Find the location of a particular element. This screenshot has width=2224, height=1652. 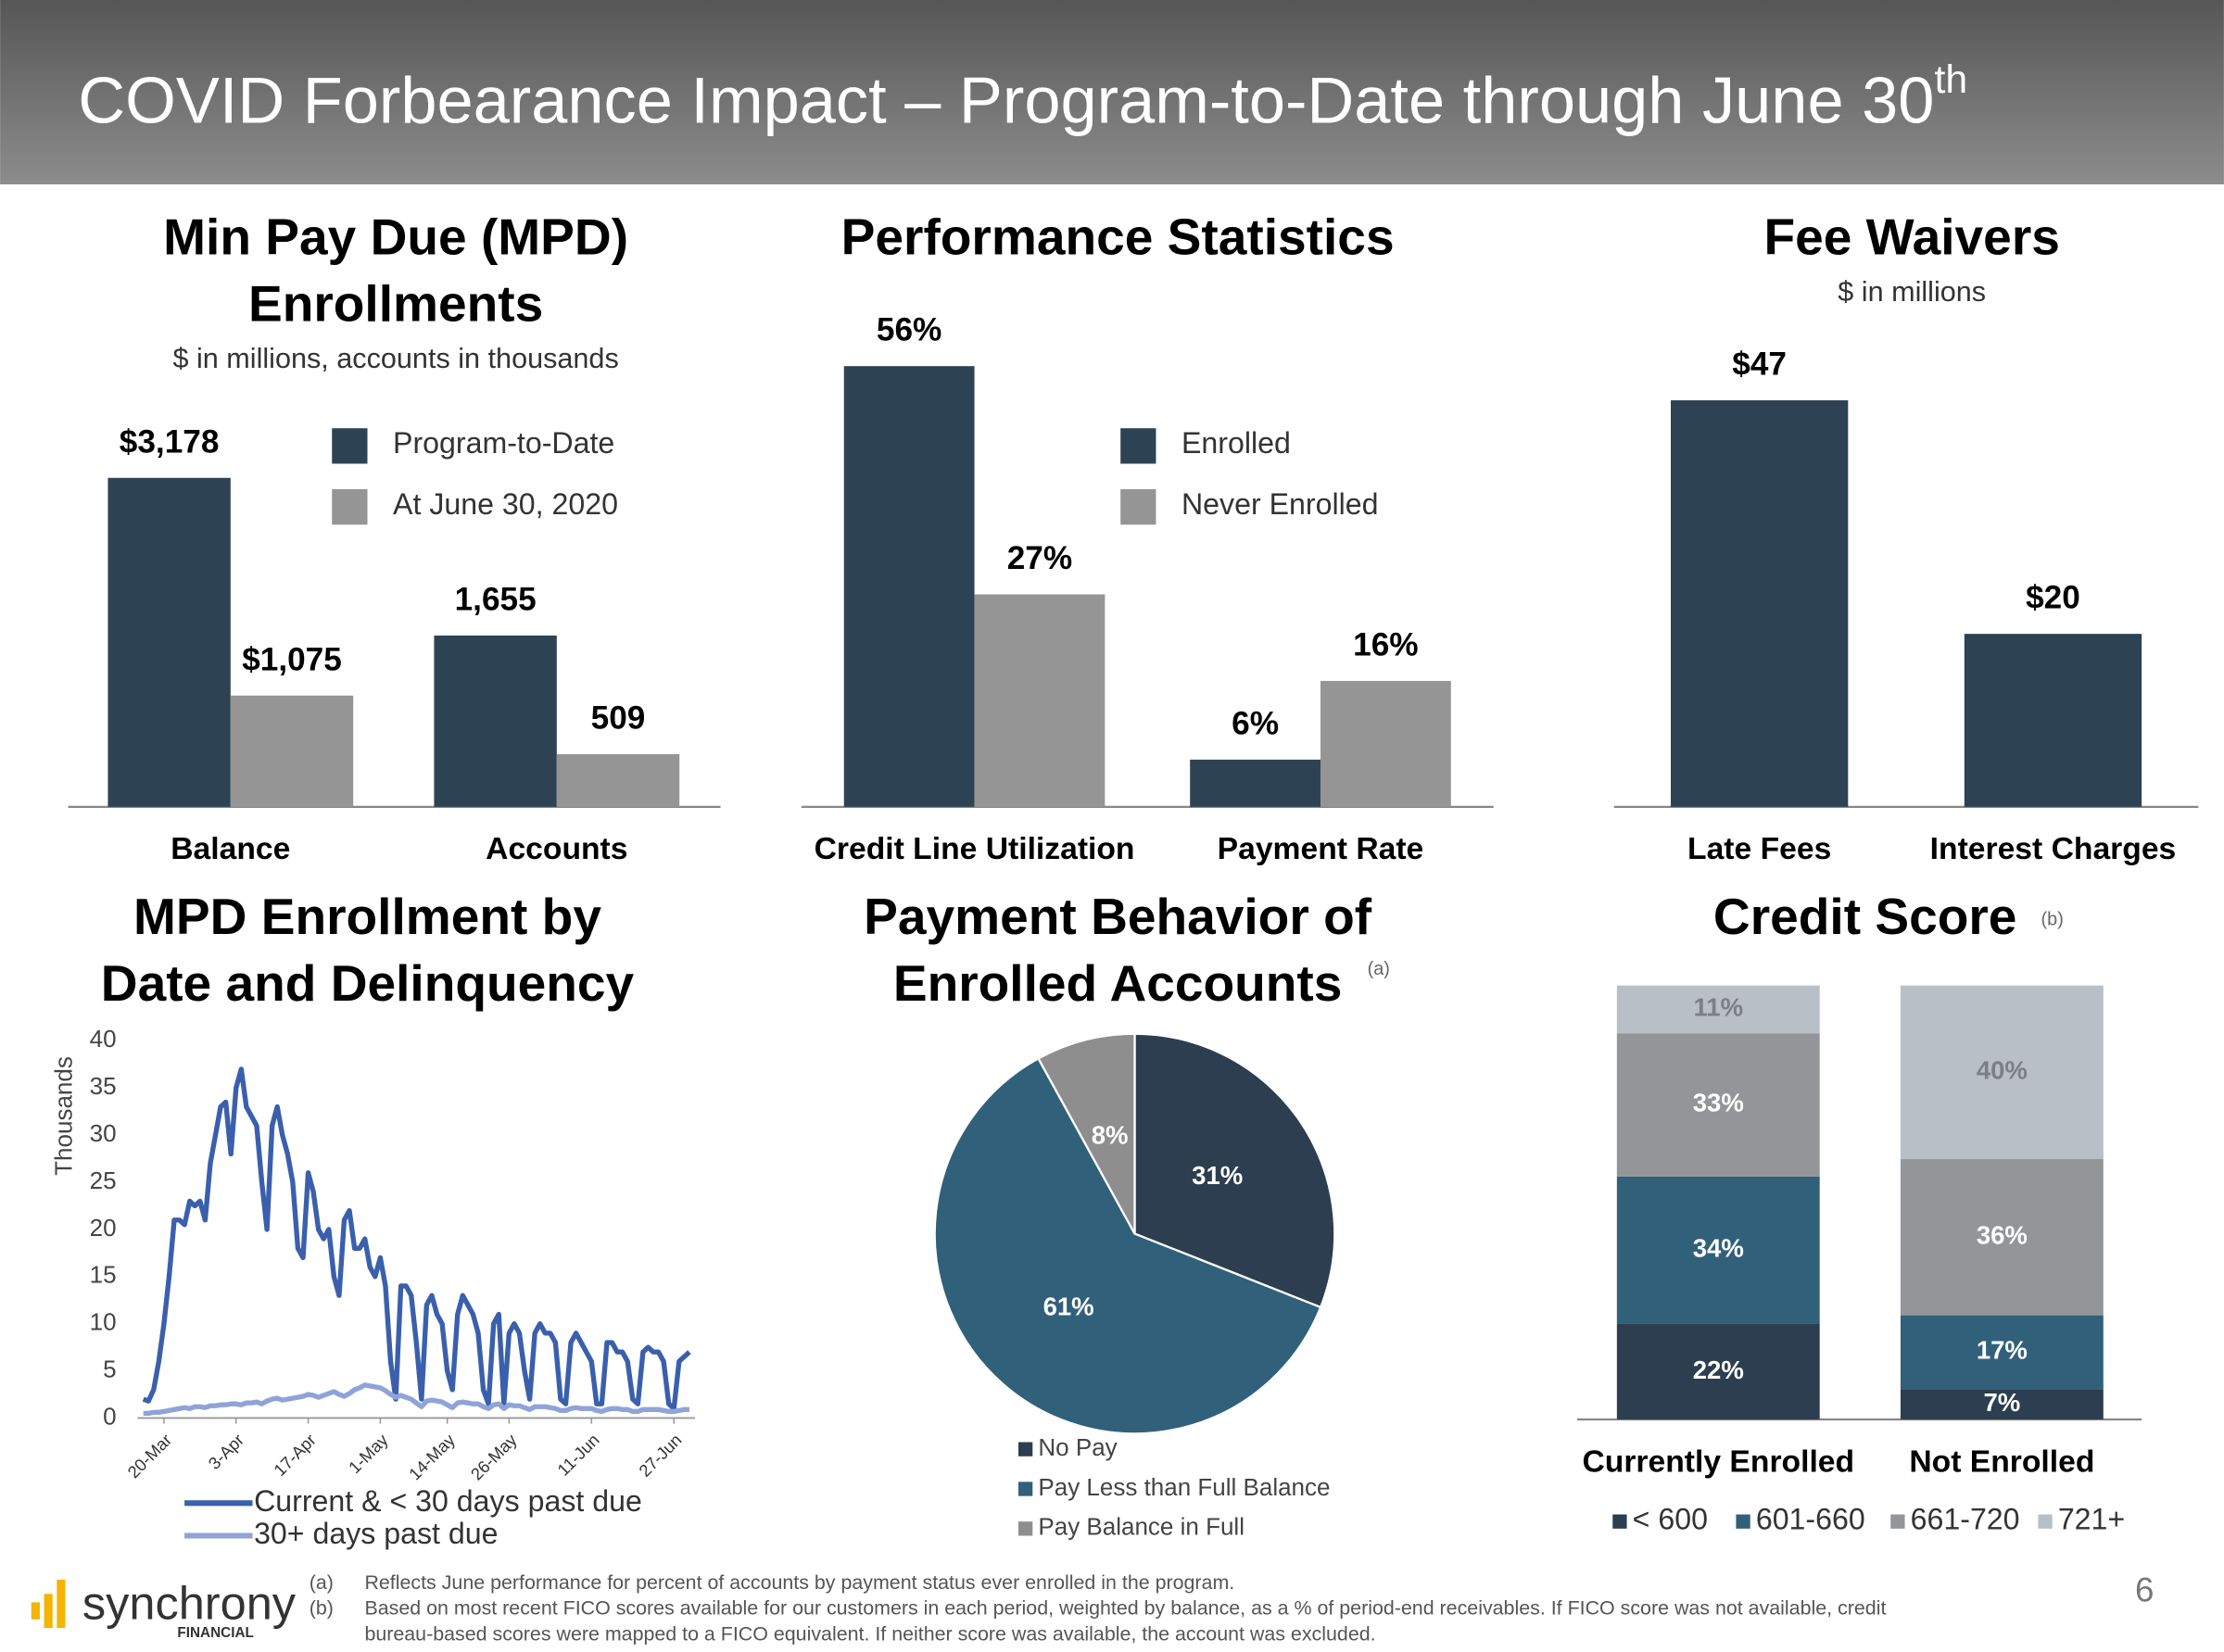

data-label: 34% is located at coordinates (1718, 1249).